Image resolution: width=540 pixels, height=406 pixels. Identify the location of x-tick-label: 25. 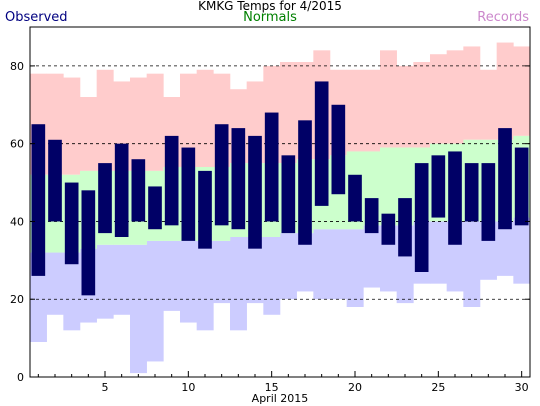
(438, 387).